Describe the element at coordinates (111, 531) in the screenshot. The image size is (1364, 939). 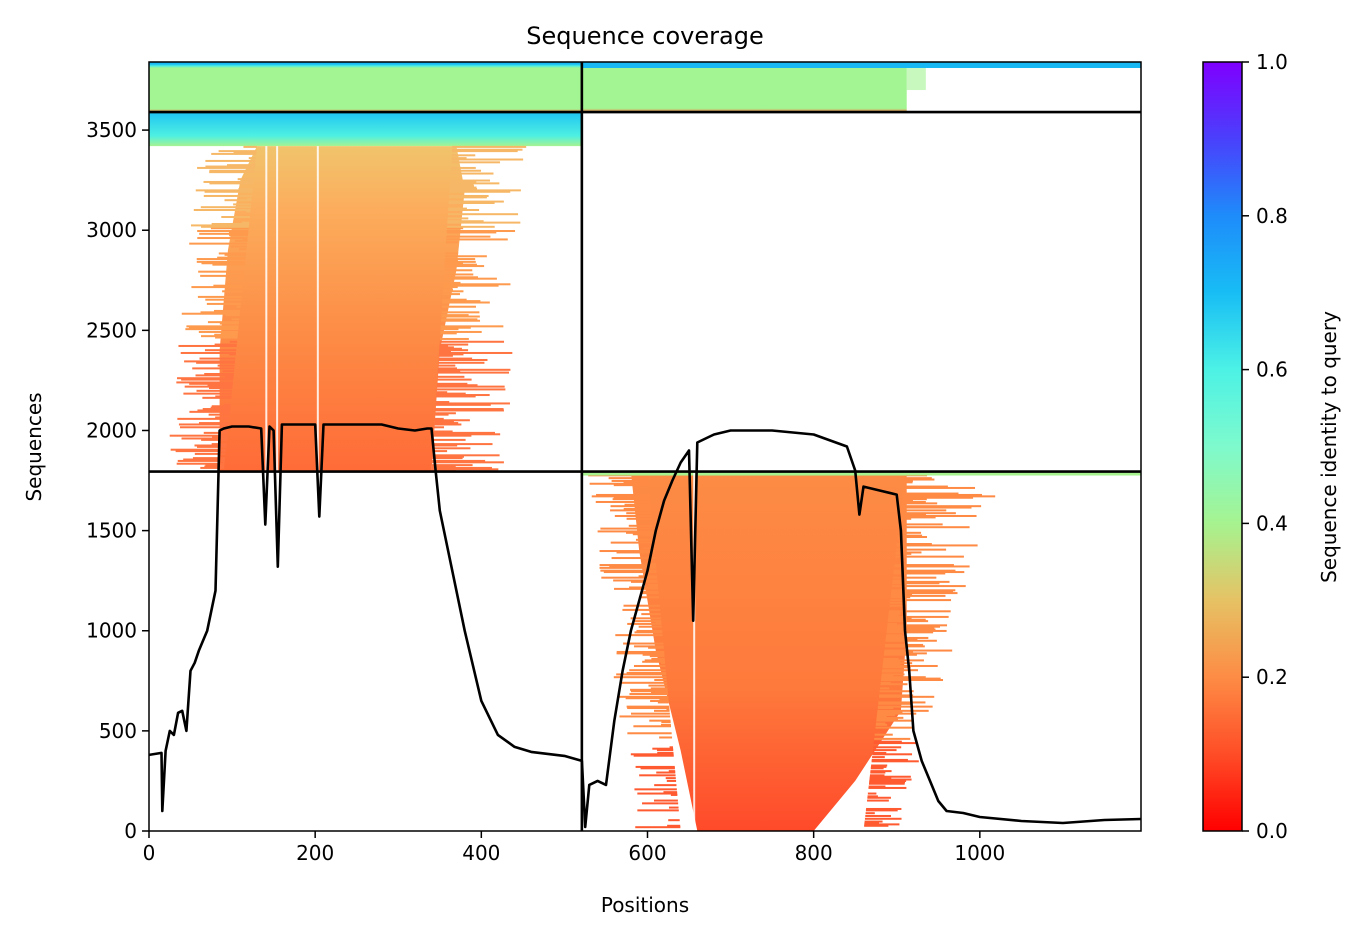
I see `y-tick-label: 1500` at that location.